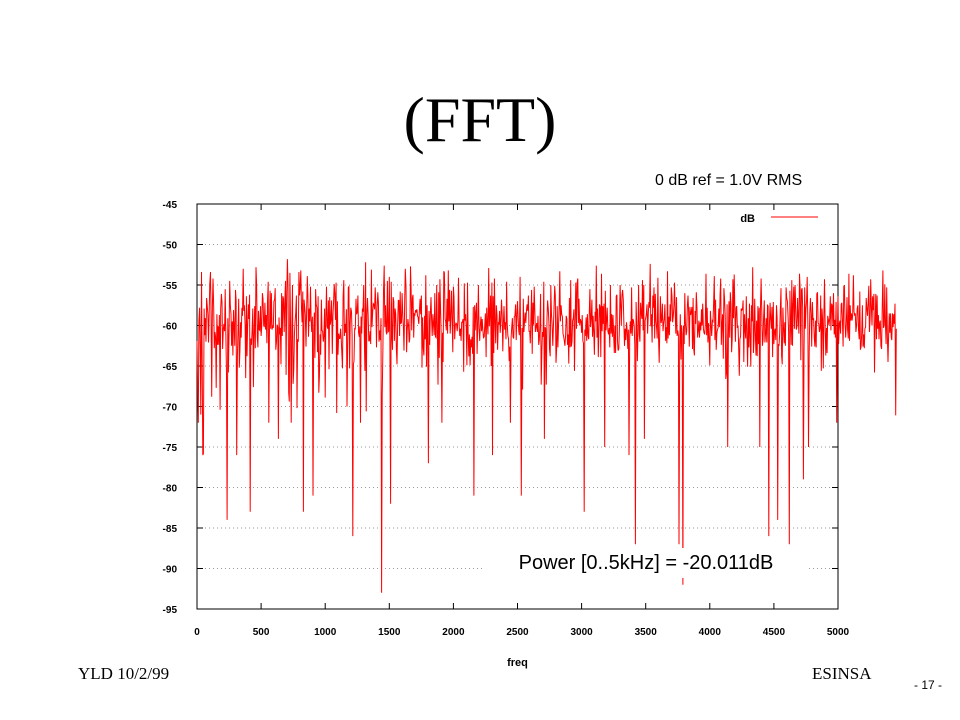  I want to click on slide-title: (FFT), so click(480, 119).